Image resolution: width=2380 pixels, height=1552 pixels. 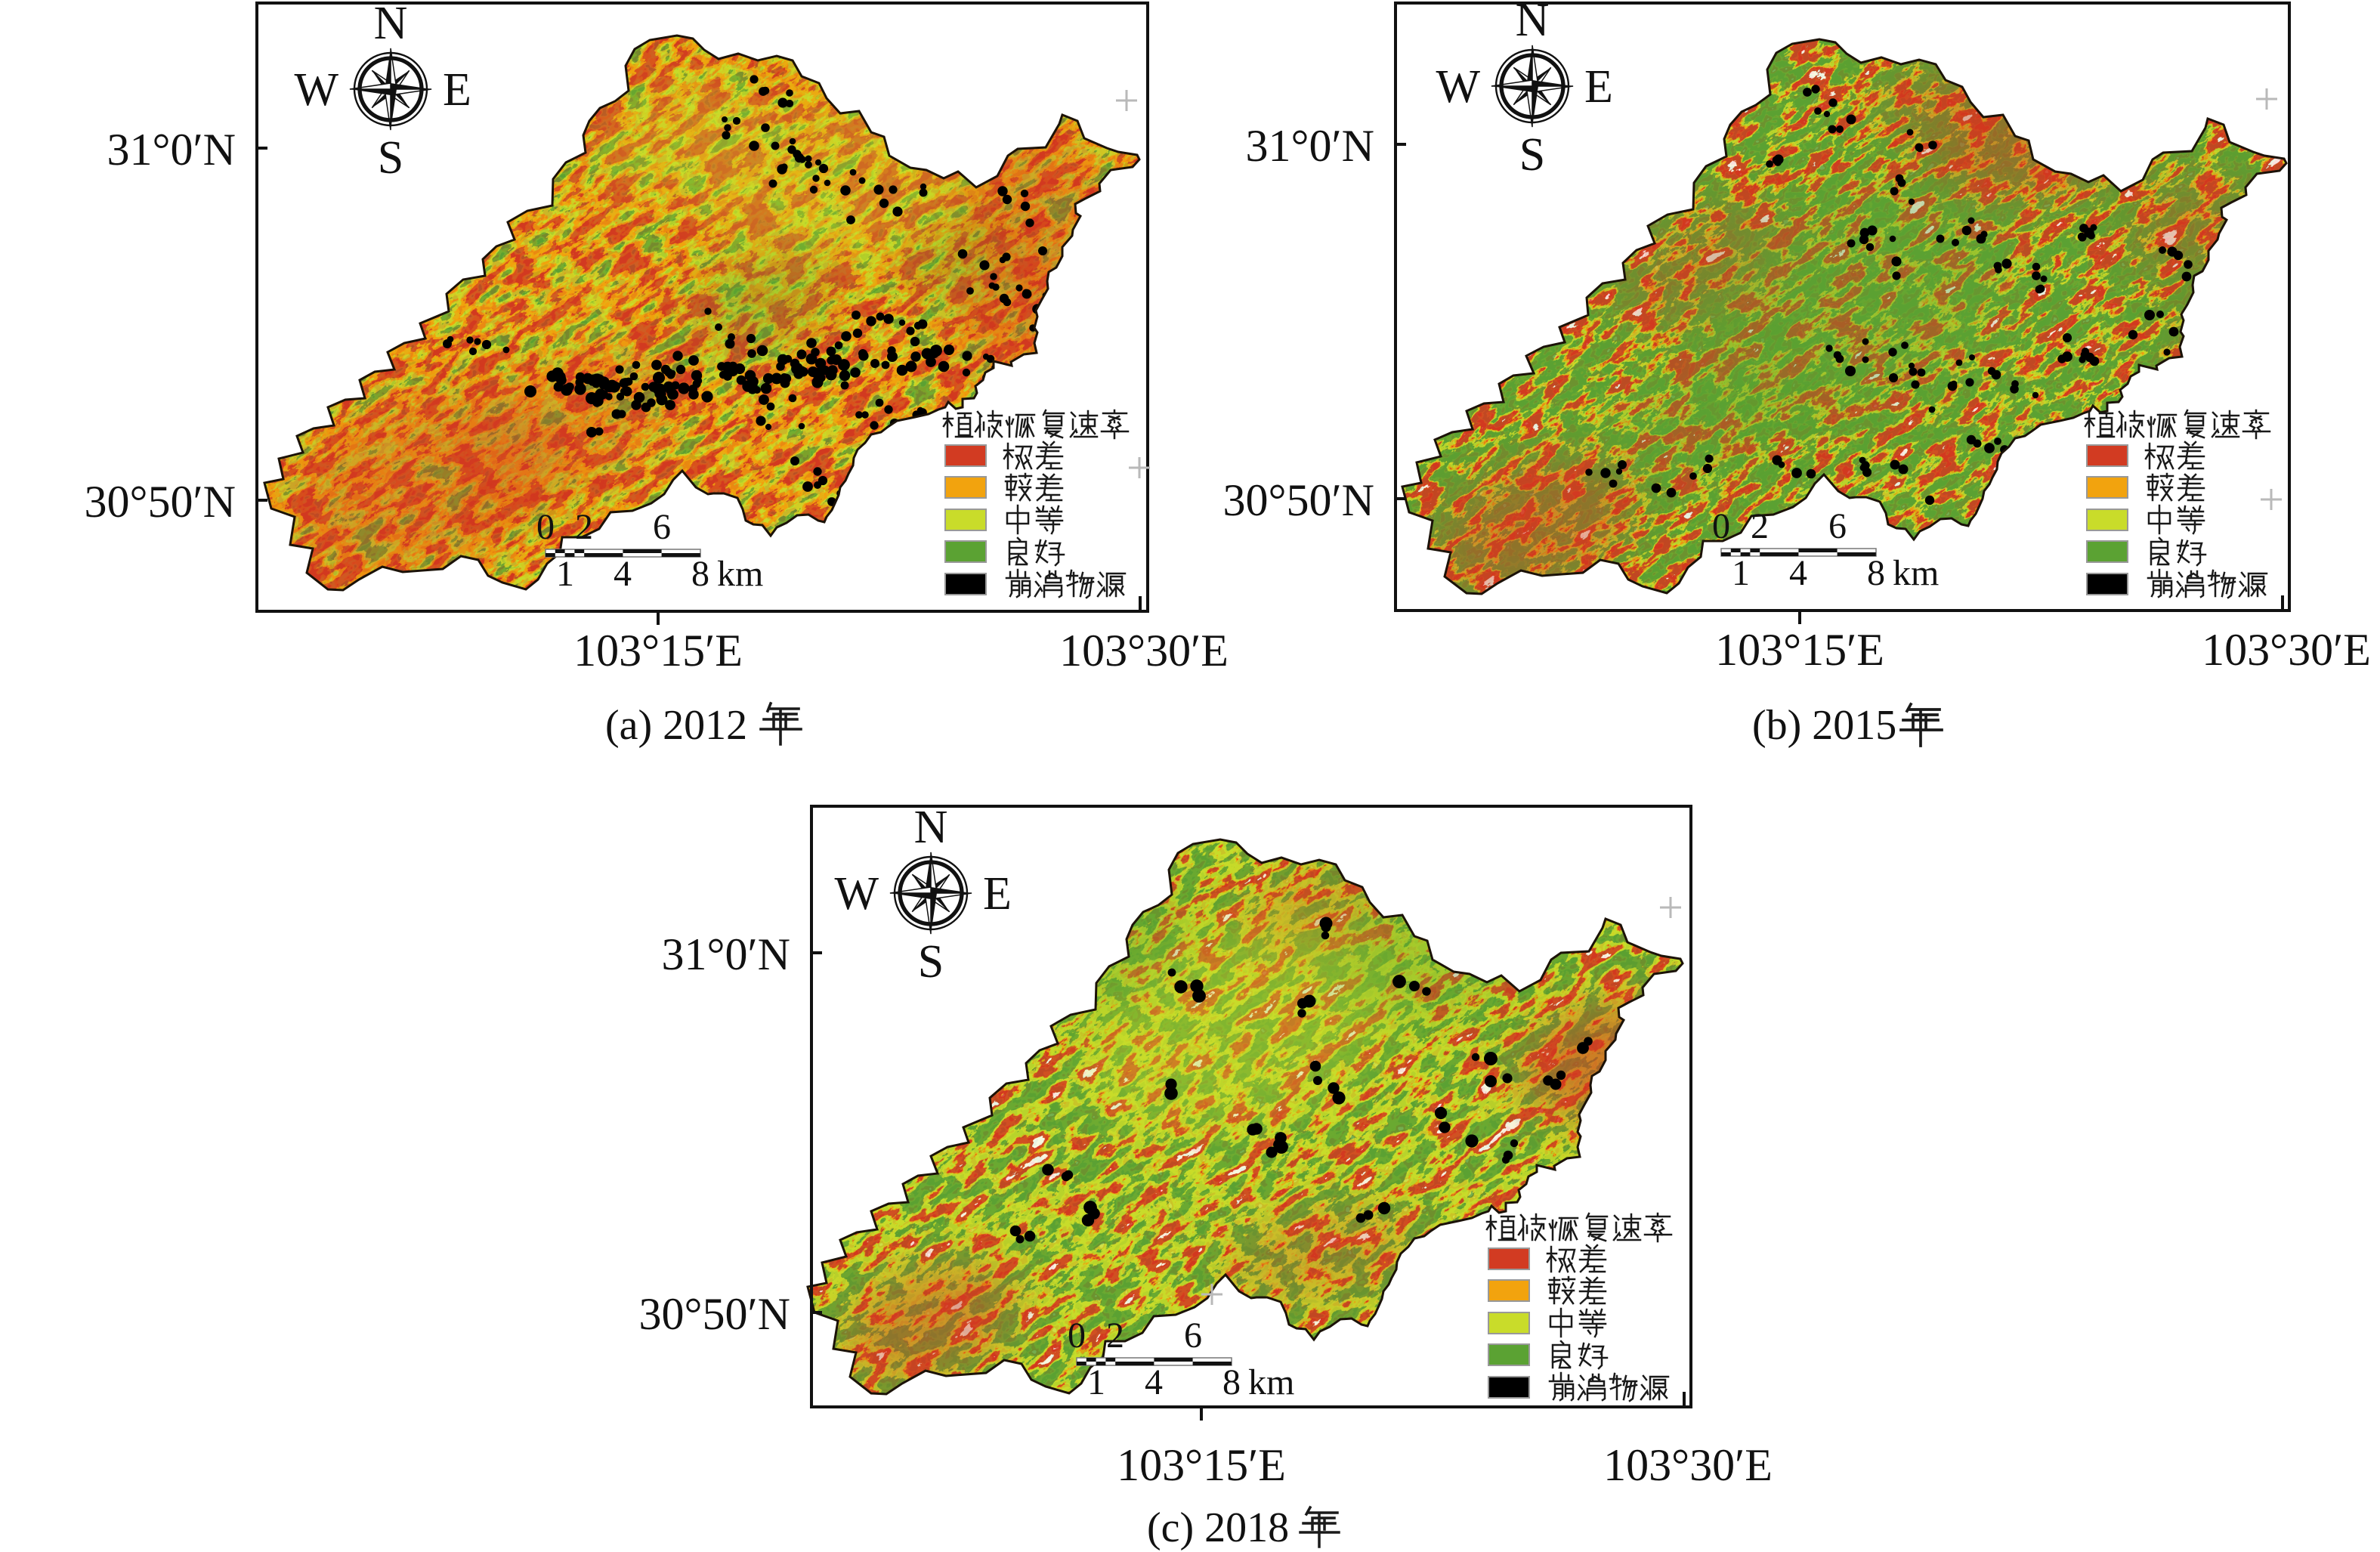 What do you see at coordinates (1824, 725) in the screenshot?
I see `svg-text: (b) 2015` at bounding box center [1824, 725].